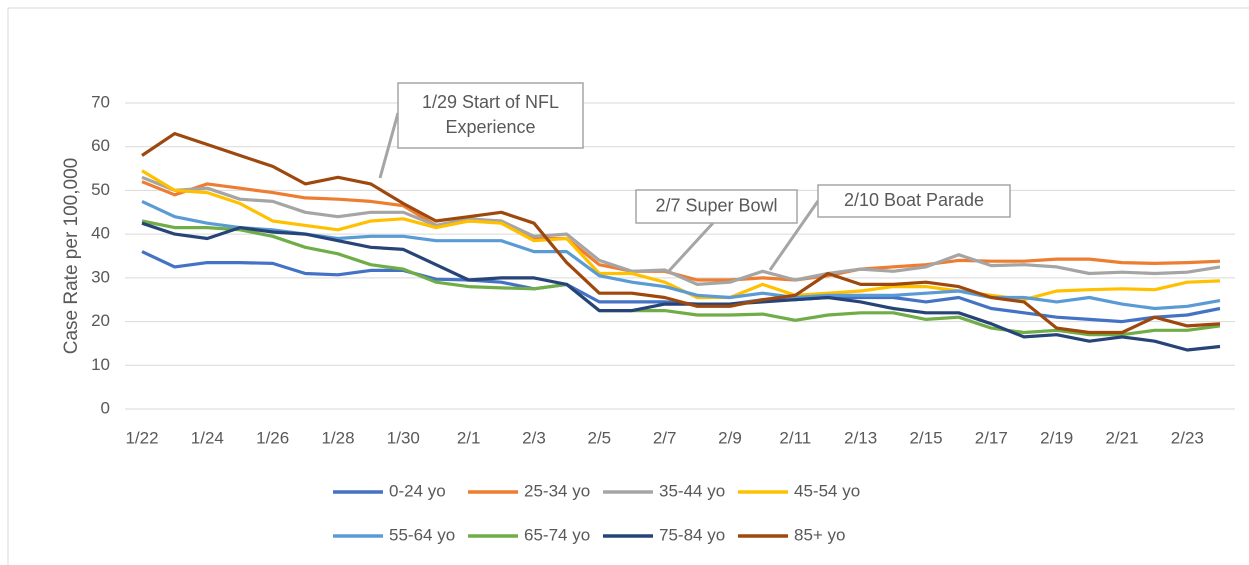  Describe the element at coordinates (692, 534) in the screenshot. I see `legend-label: 75-84 yo` at that location.